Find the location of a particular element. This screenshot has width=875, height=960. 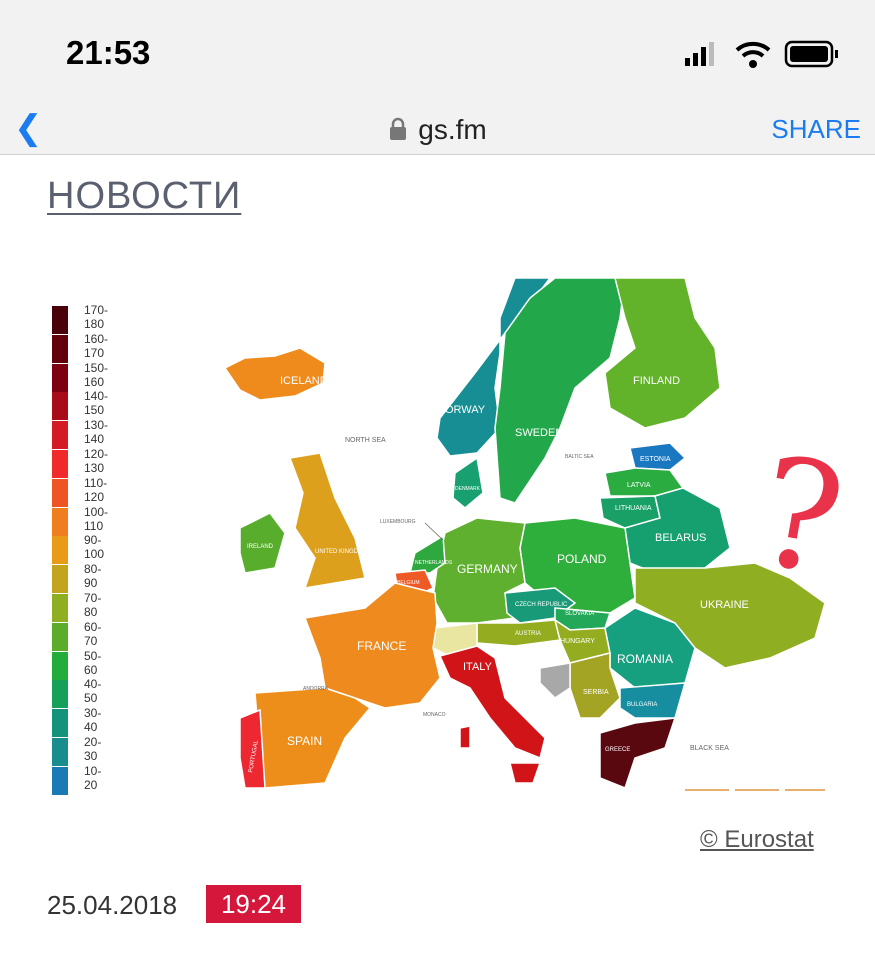

label-serbia: SERBIA is located at coordinates (596, 692).